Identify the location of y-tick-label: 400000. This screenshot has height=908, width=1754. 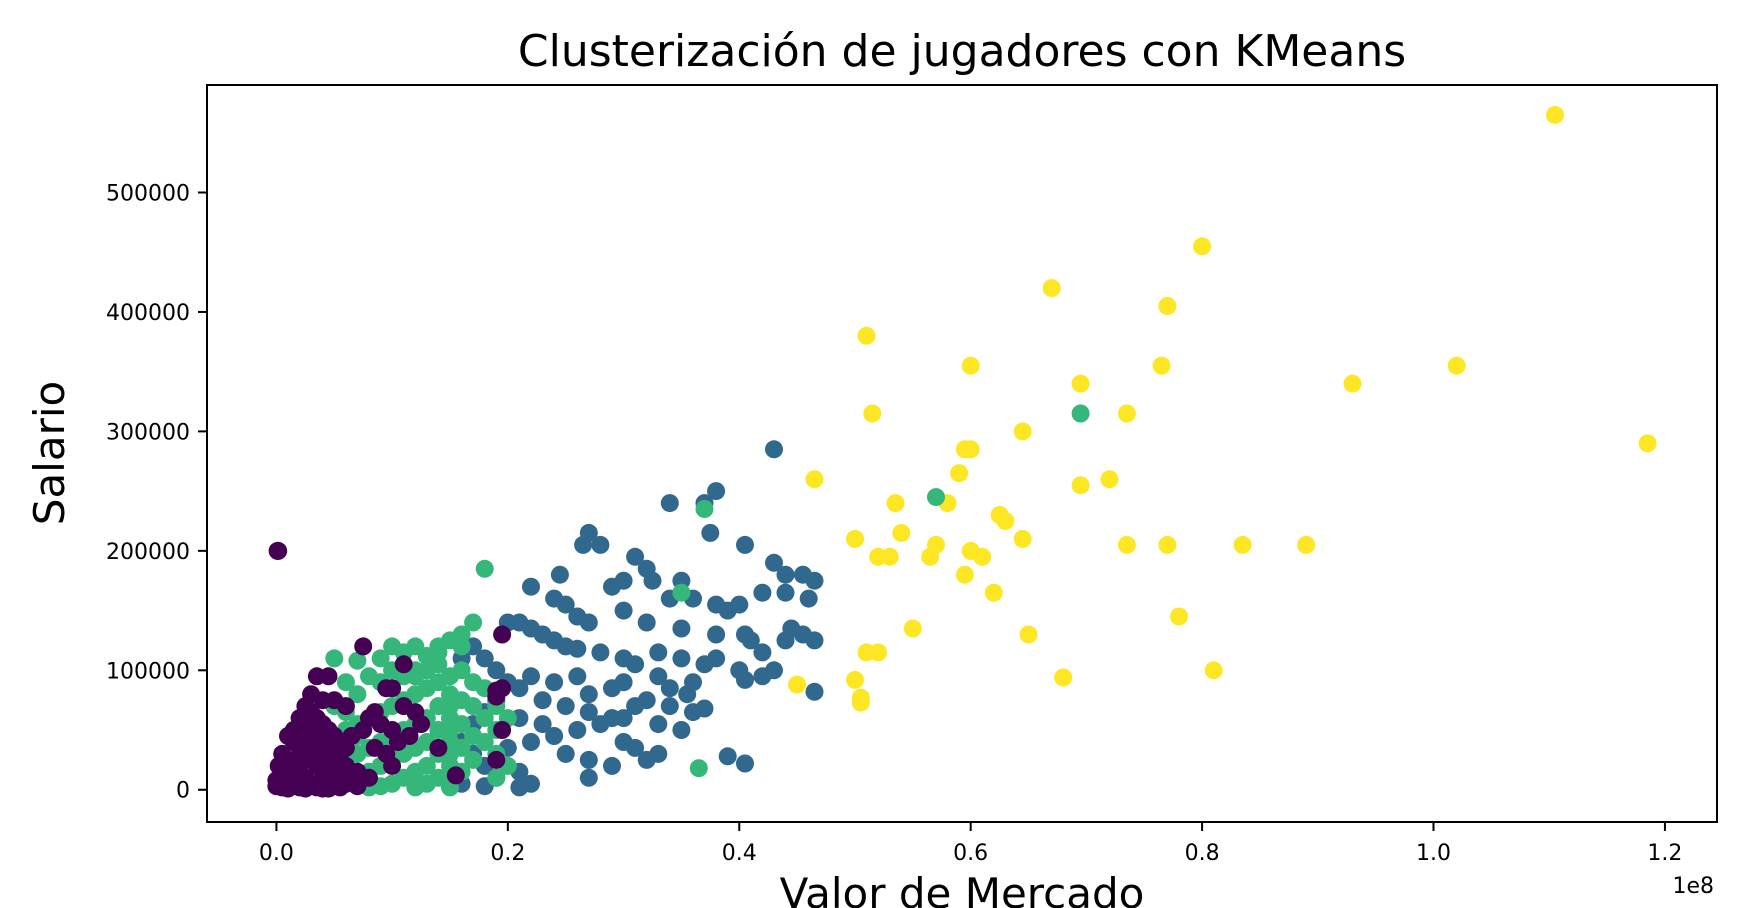
(148, 313).